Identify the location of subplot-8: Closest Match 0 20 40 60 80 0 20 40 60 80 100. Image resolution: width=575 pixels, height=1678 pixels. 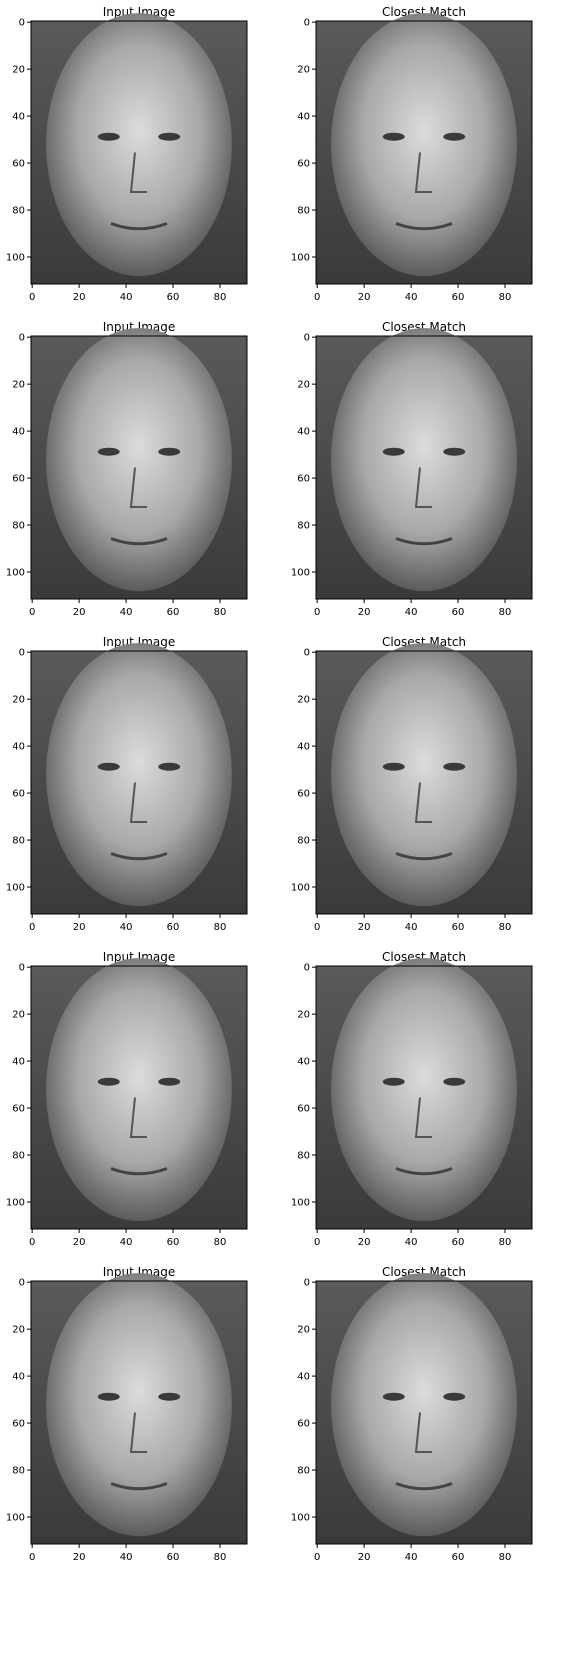
(412, 1099).